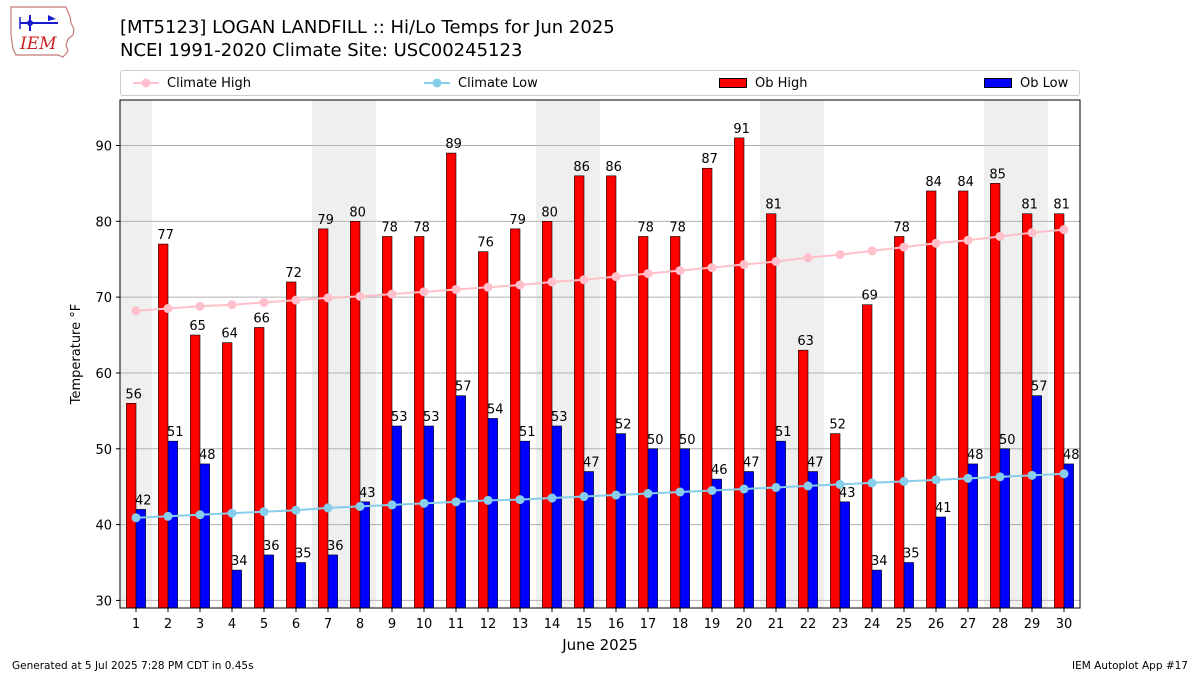 The width and height of the screenshot is (1200, 675). Describe the element at coordinates (879, 561) in the screenshot. I see `ob-low-label: 34` at that location.